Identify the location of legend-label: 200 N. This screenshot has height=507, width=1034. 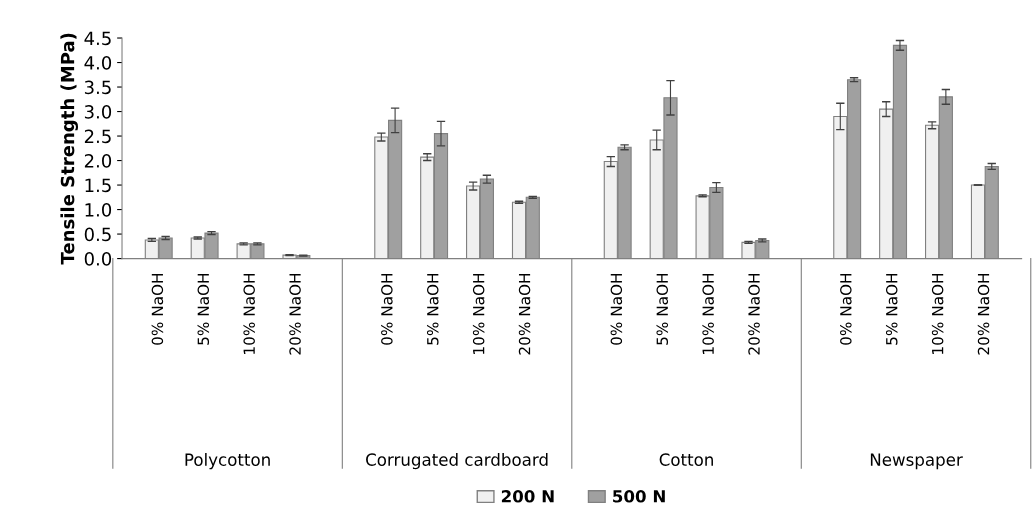
(527, 496).